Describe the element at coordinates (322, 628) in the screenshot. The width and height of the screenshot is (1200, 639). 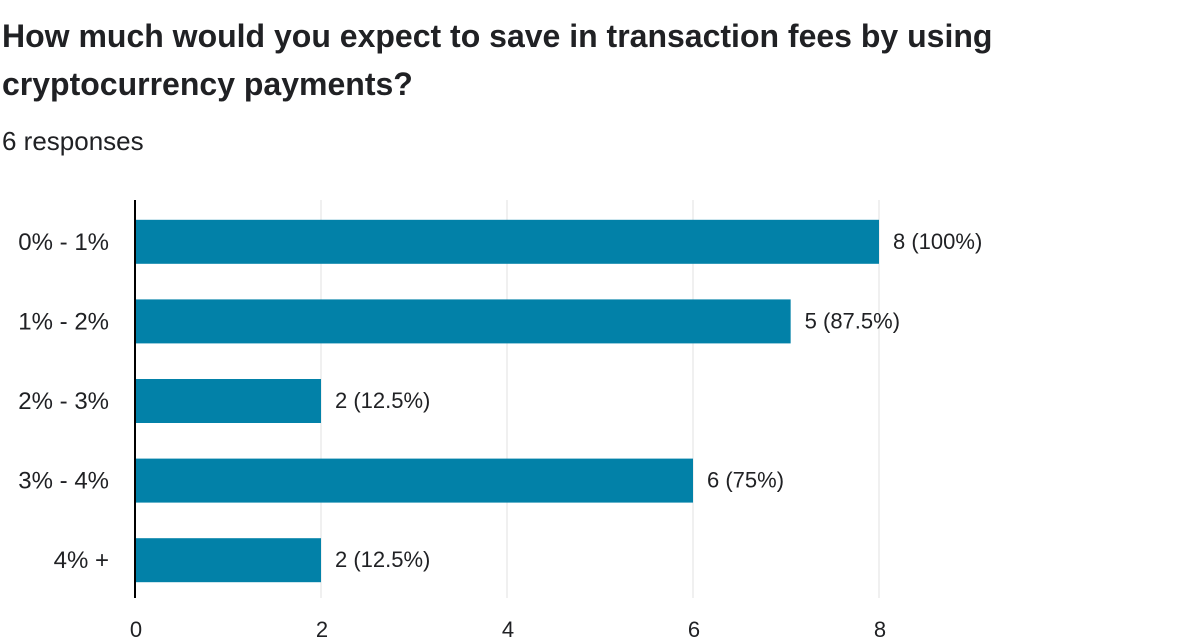
I see `x-tick-label: 2` at that location.